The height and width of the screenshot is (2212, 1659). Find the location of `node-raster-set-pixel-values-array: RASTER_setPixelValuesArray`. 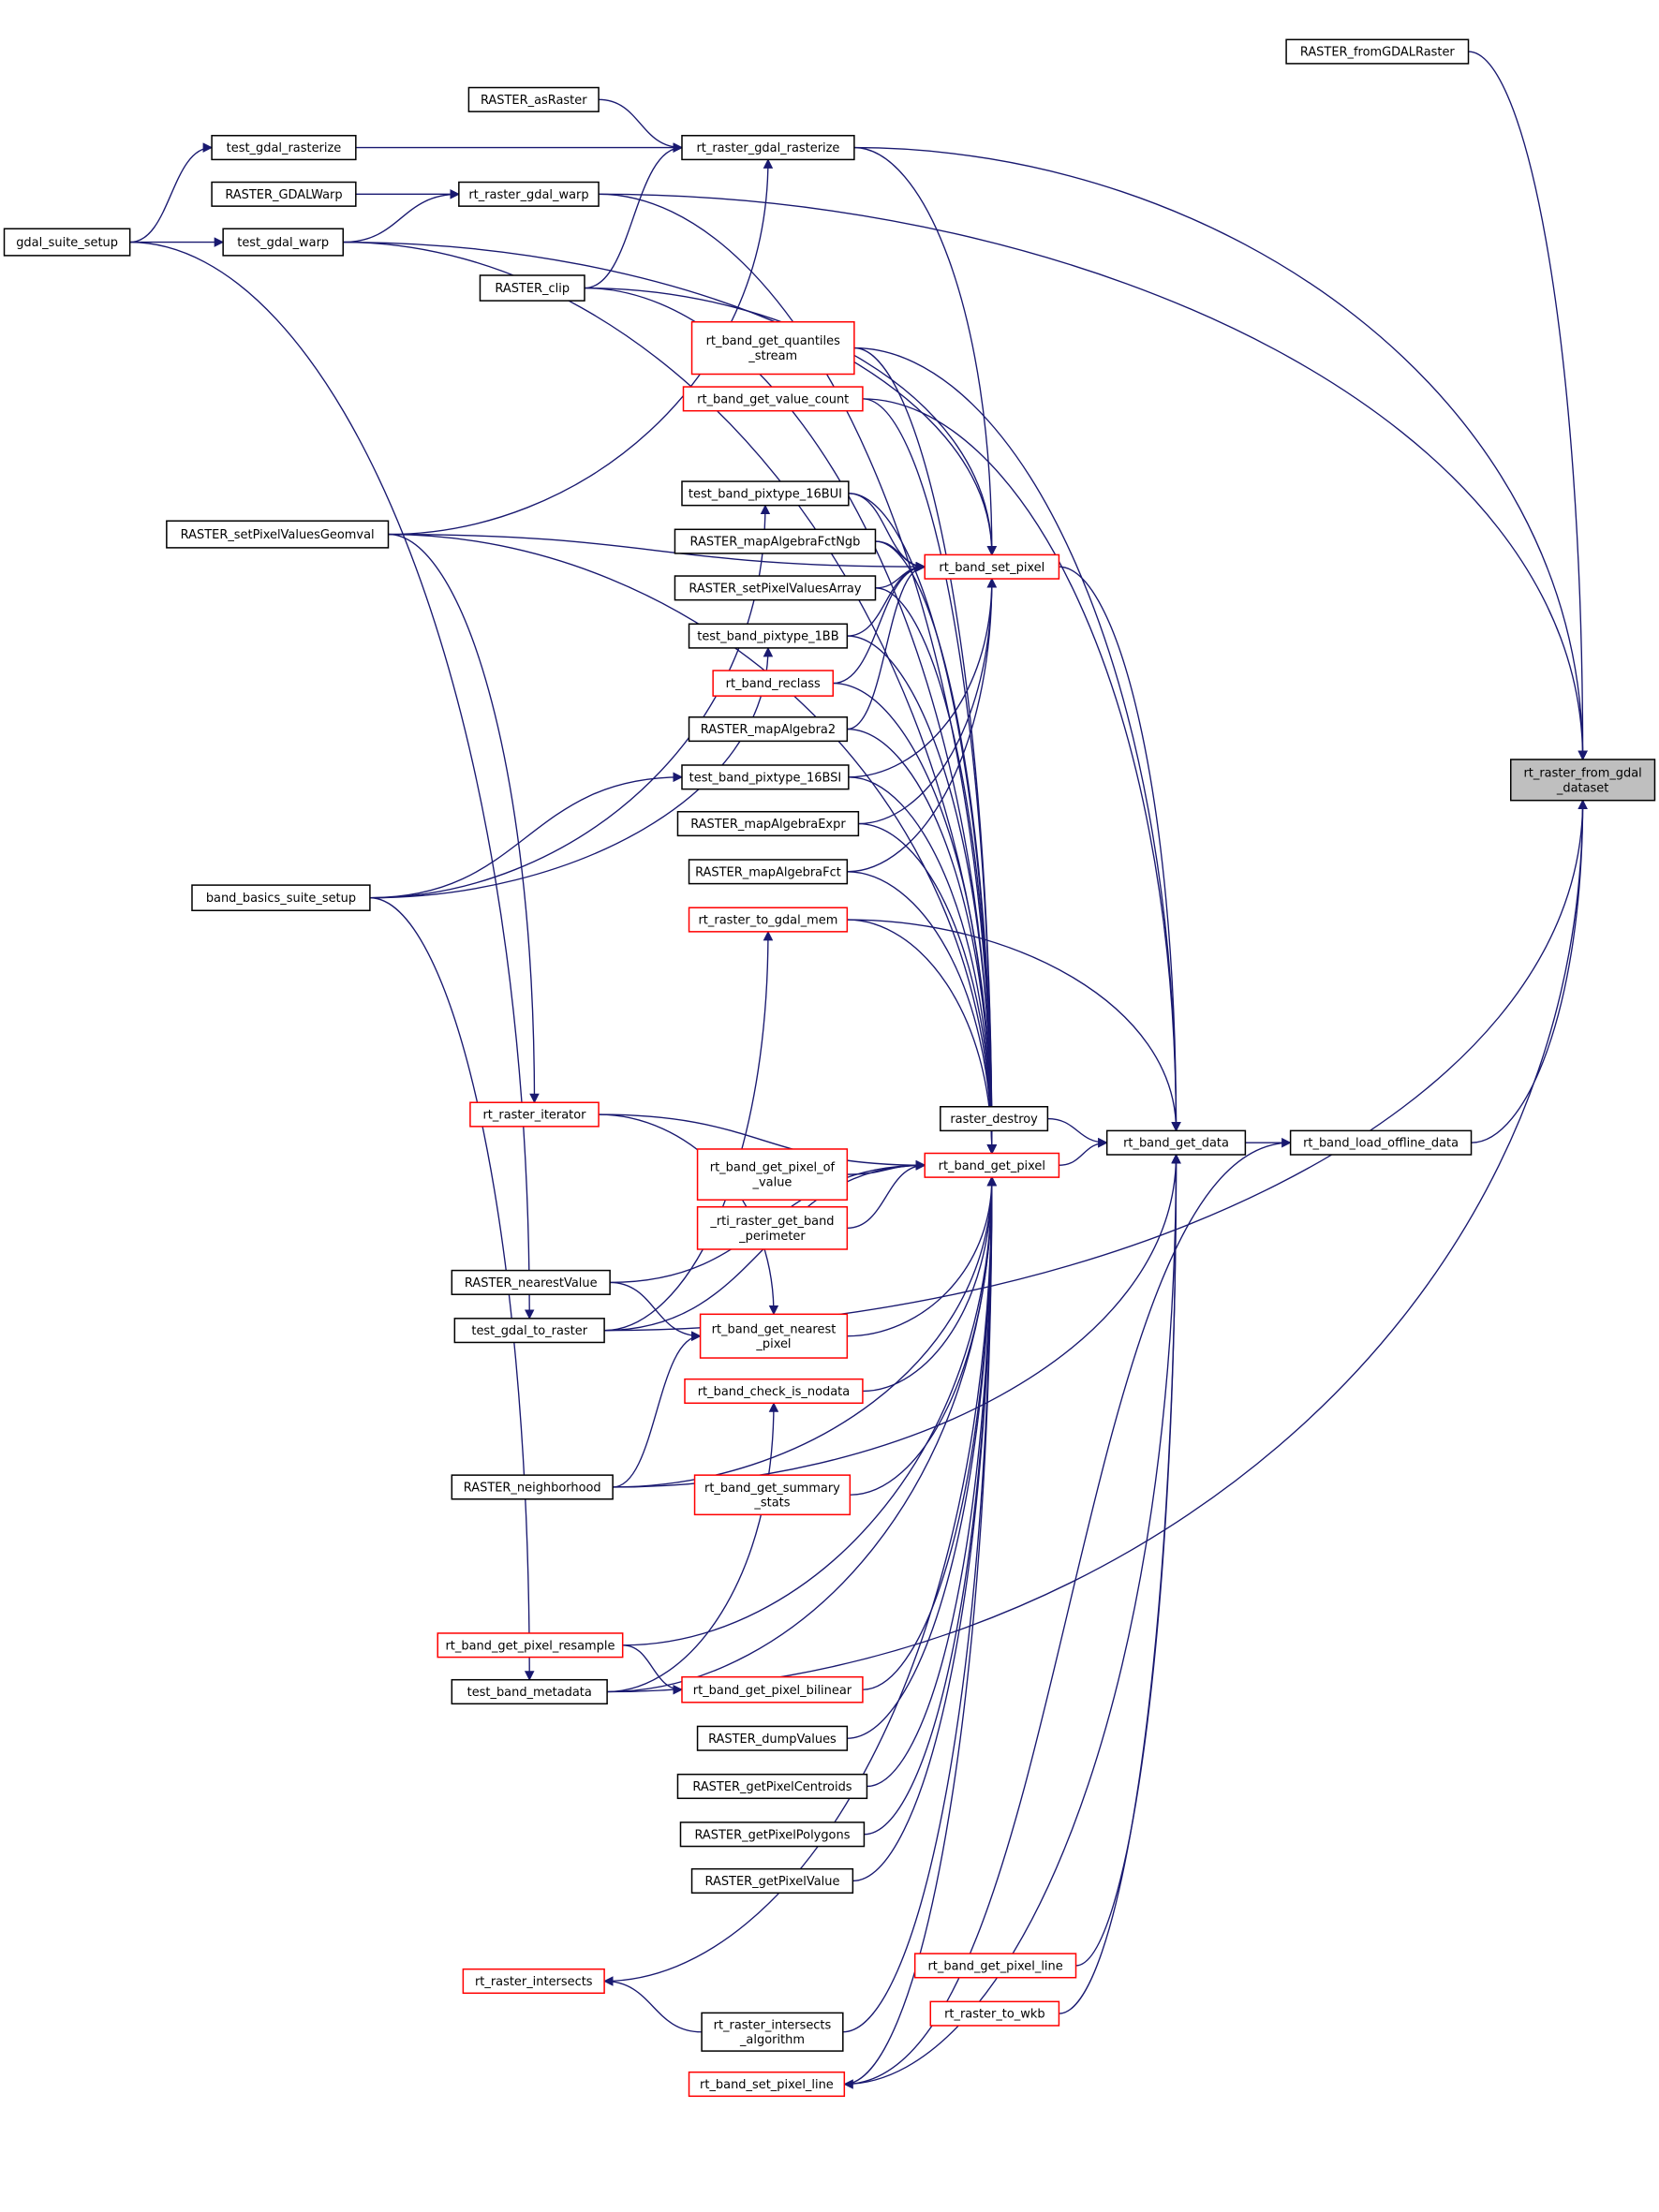

node-raster-set-pixel-values-array: RASTER_setPixelValuesArray is located at coordinates (776, 588).